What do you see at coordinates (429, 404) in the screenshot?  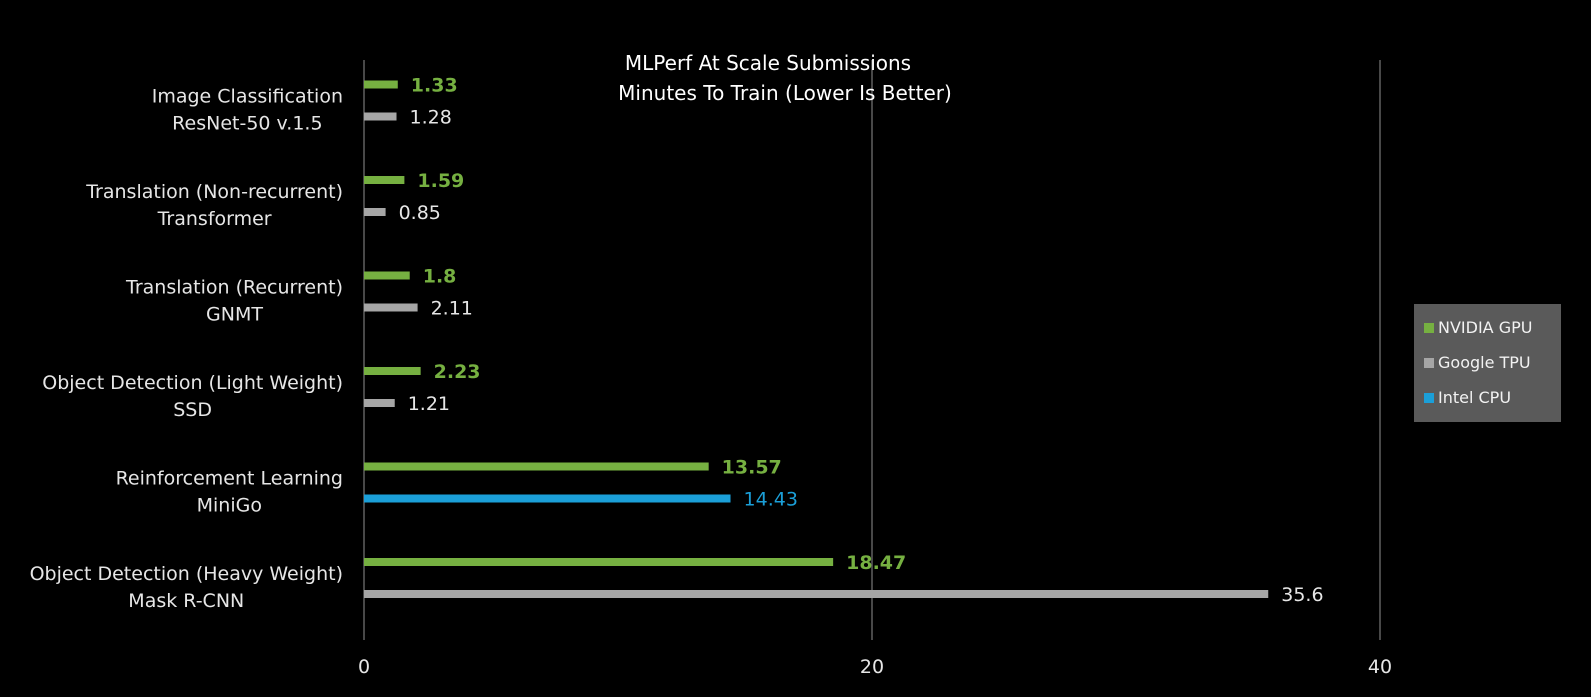 I see `value-label-google-tpu-ssd: 1.21` at bounding box center [429, 404].